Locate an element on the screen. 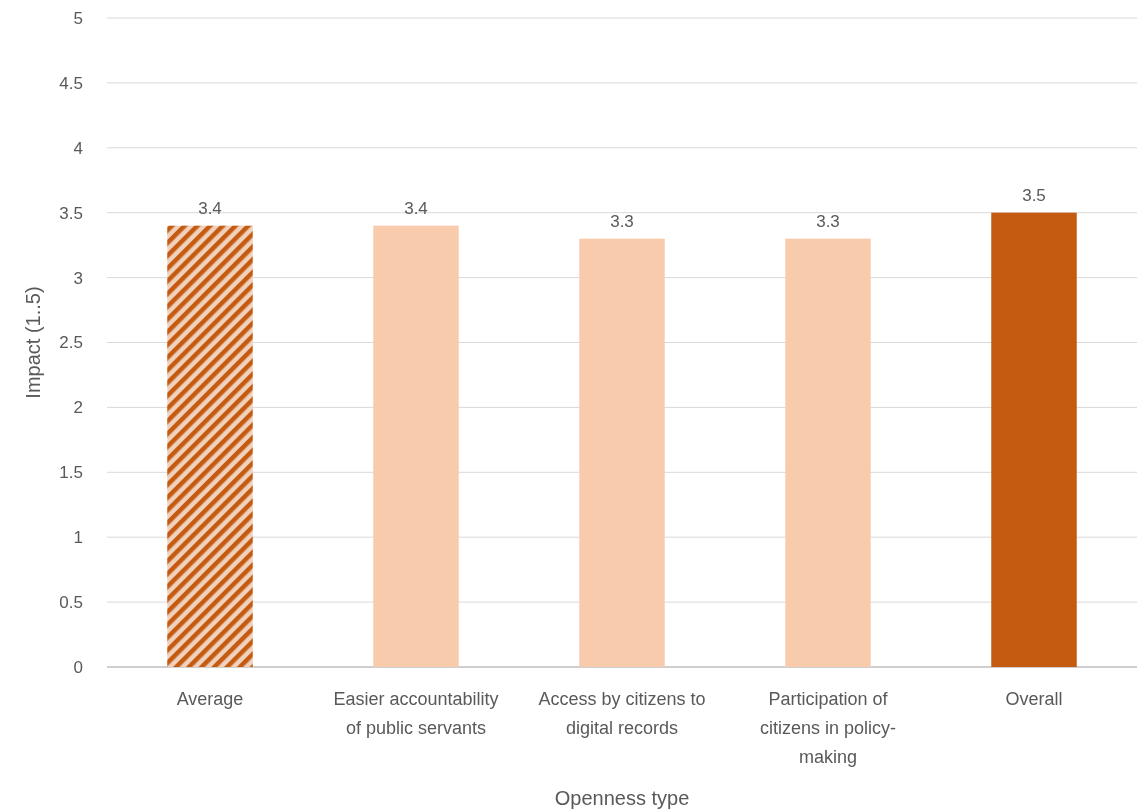  x-tick-label: Overall is located at coordinates (1034, 699).